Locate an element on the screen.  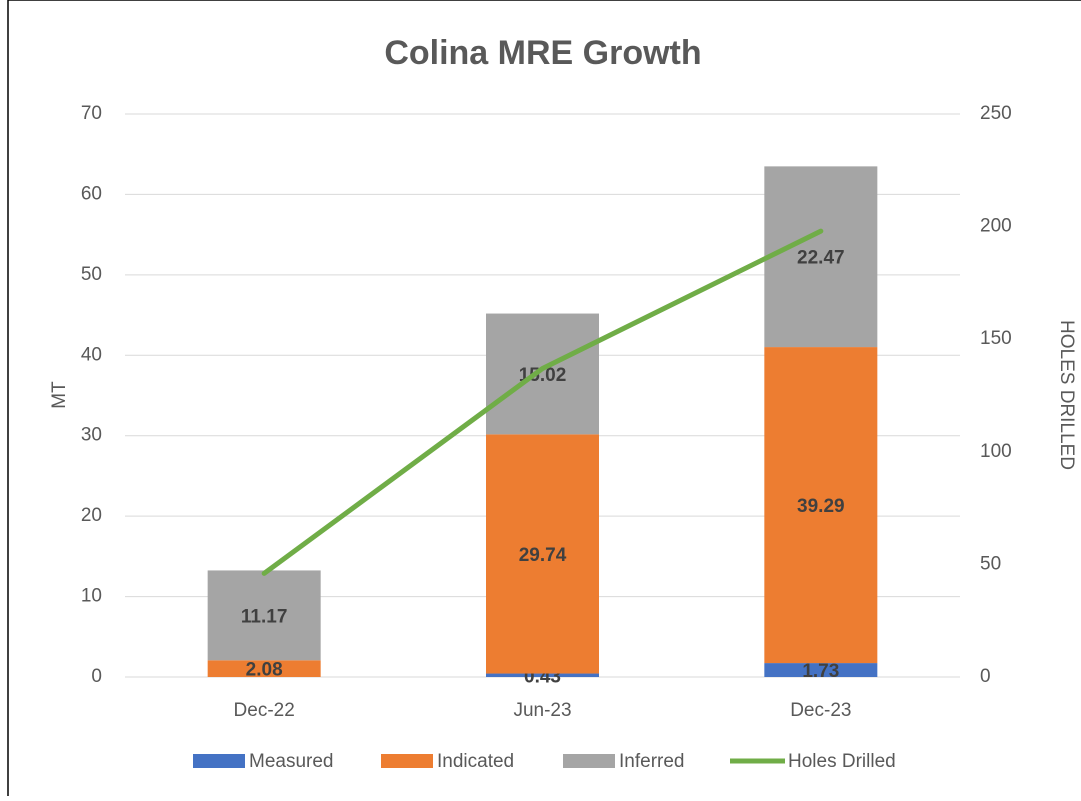
data-label: 11.17 is located at coordinates (264, 616).